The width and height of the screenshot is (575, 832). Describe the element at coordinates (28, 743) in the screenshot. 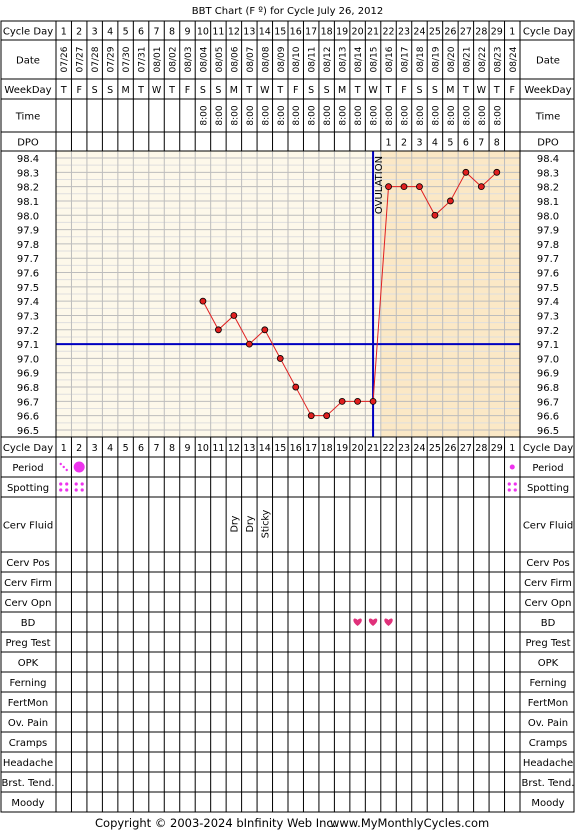

I see `row-label-cramps-lower: Cramps` at that location.